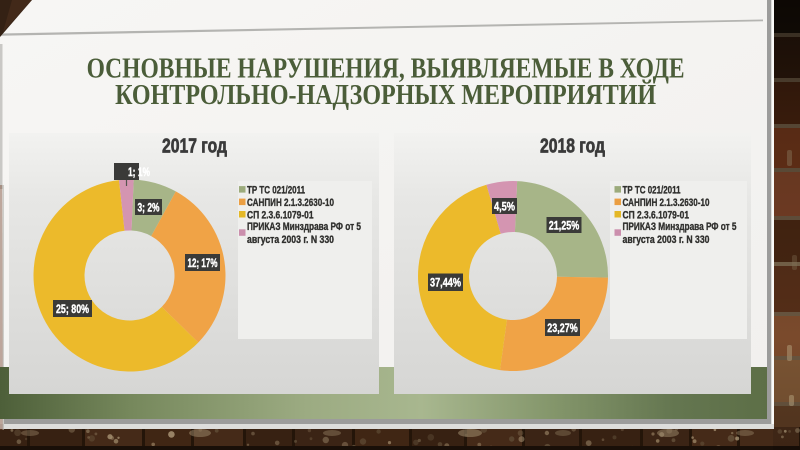 The height and width of the screenshot is (450, 800). I want to click on svg-text: 21,25%, so click(564, 225).